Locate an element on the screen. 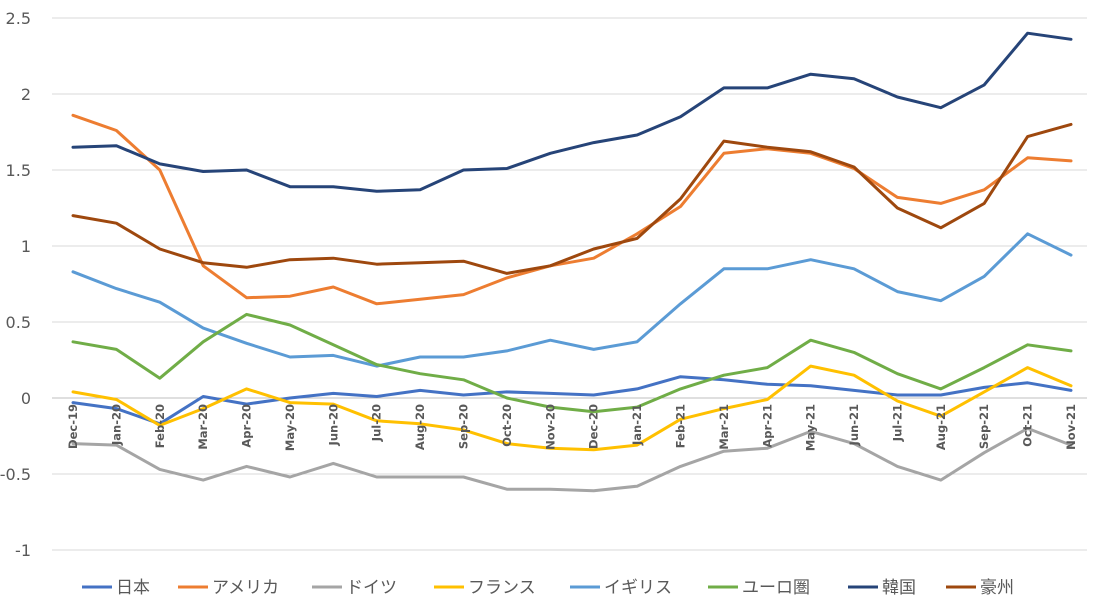 The width and height of the screenshot is (1102, 606). series-line-ドイツ is located at coordinates (572, 459).